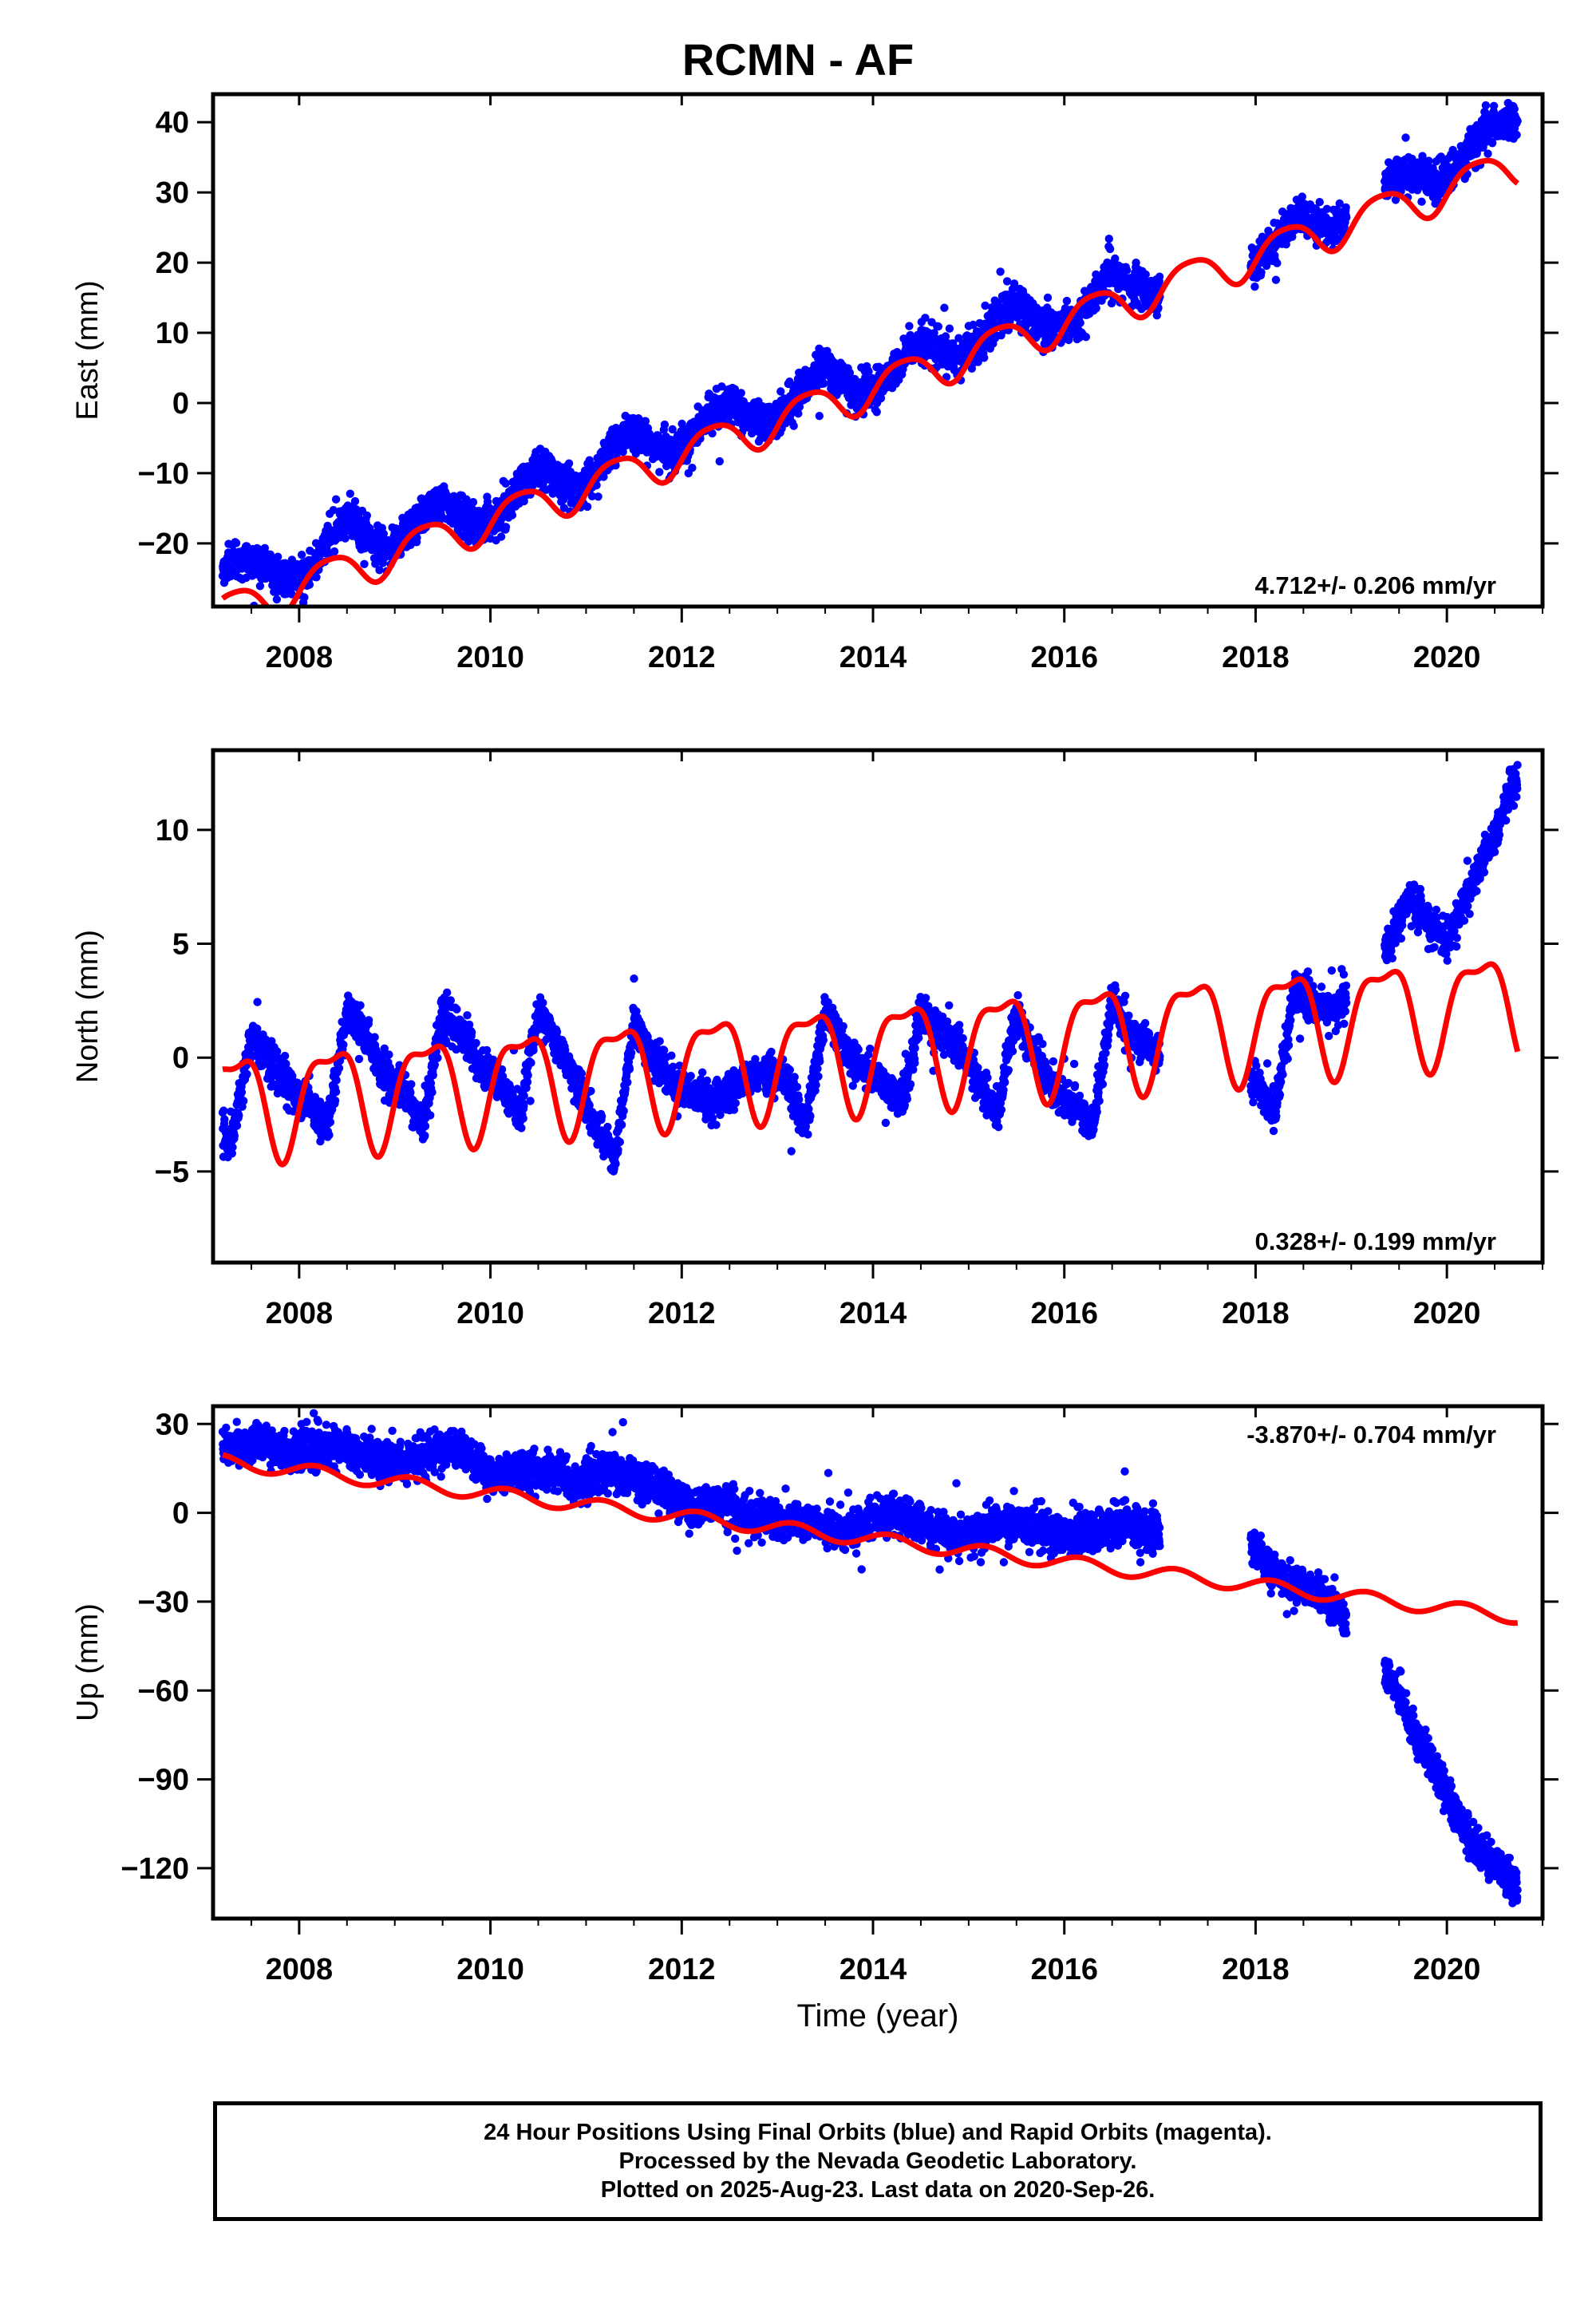 The width and height of the screenshot is (1596, 2316). I want to click on plot-area, so click(870, 969).